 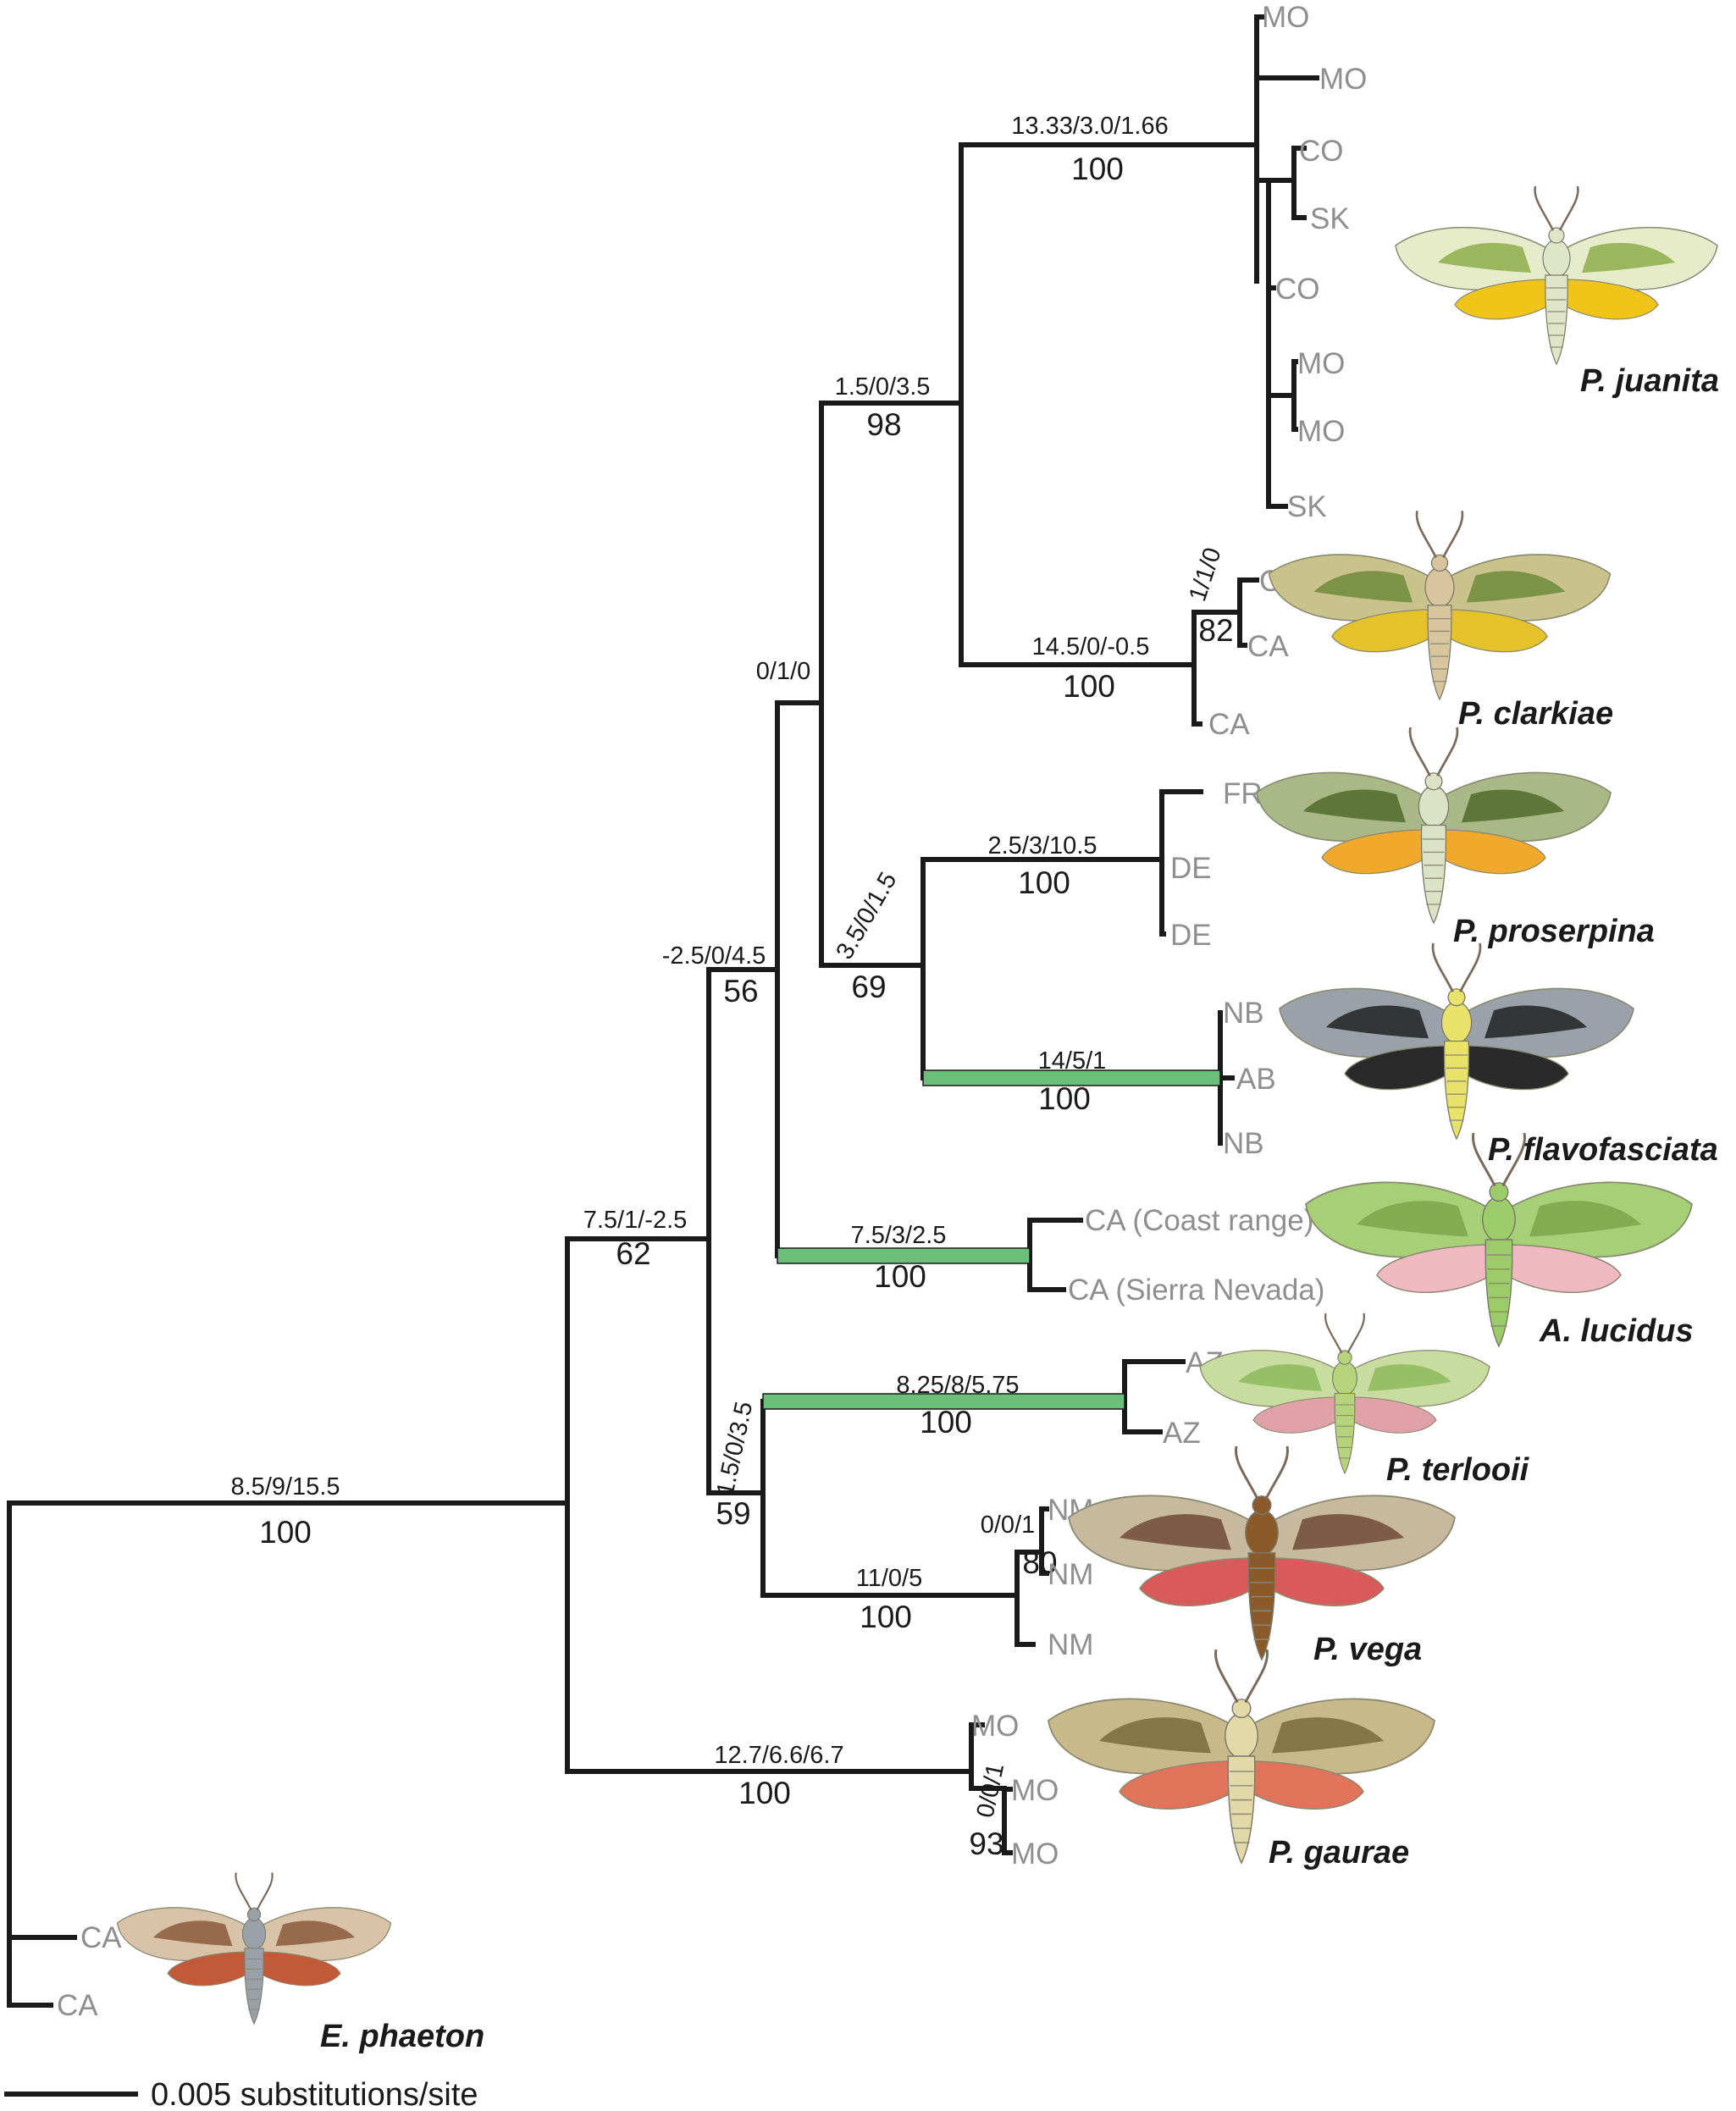 I want to click on species-label-clarkiae: P. clarkiae, so click(x=1535, y=714).